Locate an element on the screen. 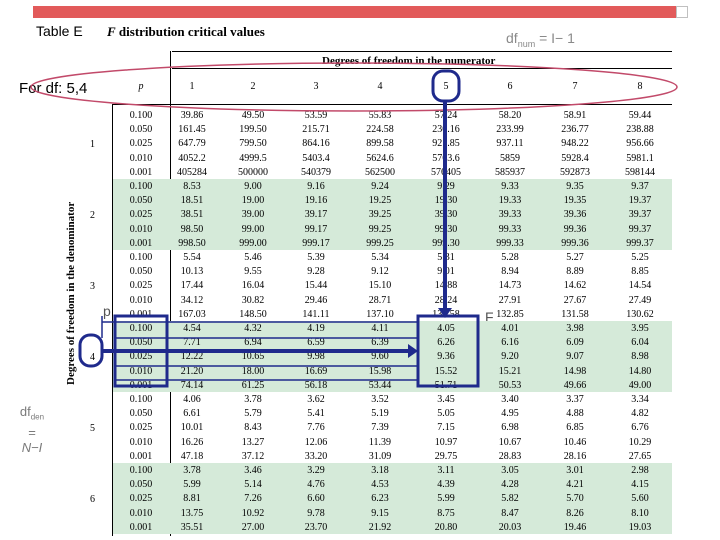 The width and height of the screenshot is (720, 540). table-cell: 9.00 is located at coordinates (253, 186).